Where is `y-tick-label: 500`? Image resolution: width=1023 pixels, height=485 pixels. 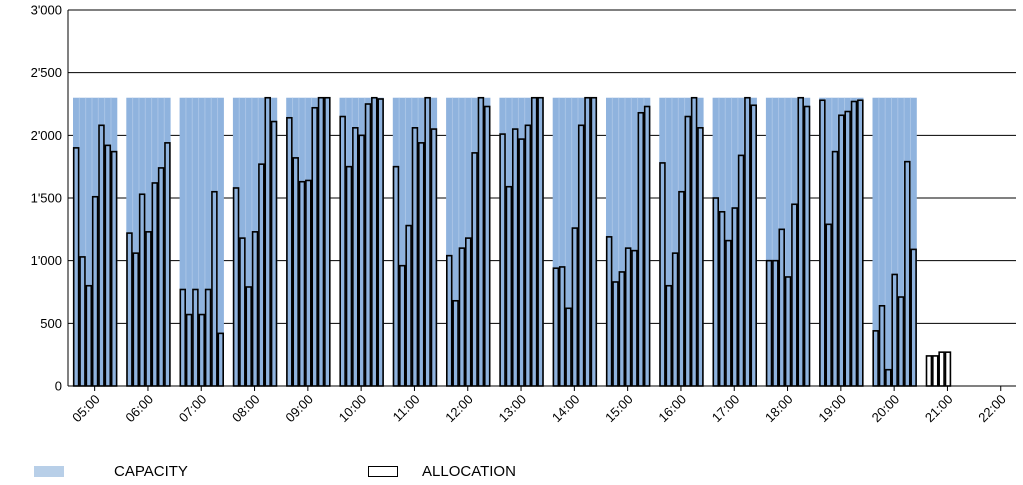
y-tick-label: 500 is located at coordinates (51, 323).